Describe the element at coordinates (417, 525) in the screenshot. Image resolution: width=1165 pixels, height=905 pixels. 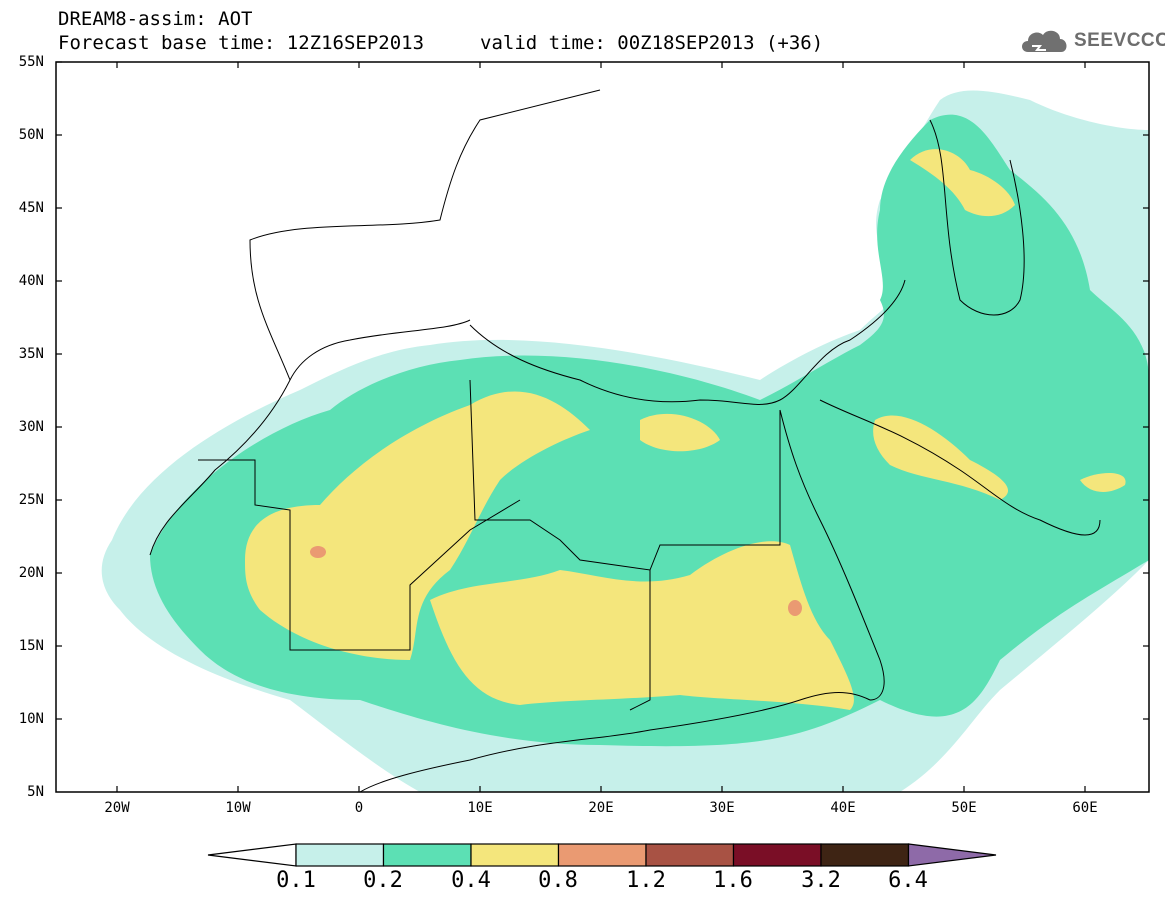
I see `aot-contour-0.4-west` at that location.